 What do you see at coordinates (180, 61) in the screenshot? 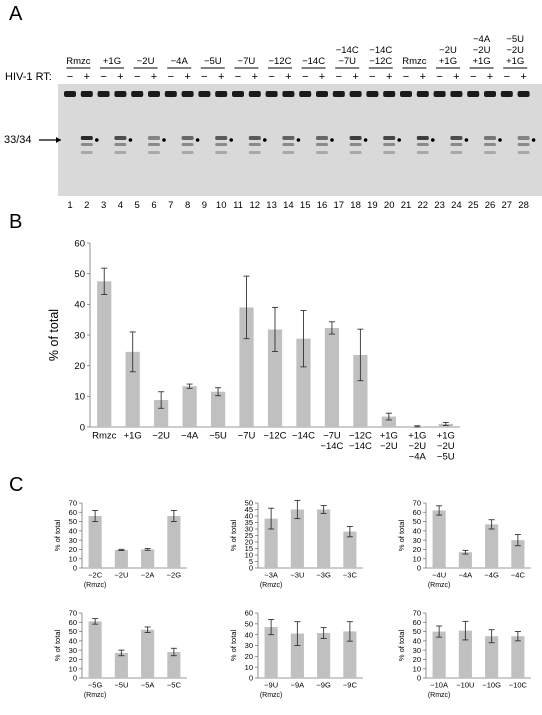
I see `lane-group-label: −4A` at bounding box center [180, 61].